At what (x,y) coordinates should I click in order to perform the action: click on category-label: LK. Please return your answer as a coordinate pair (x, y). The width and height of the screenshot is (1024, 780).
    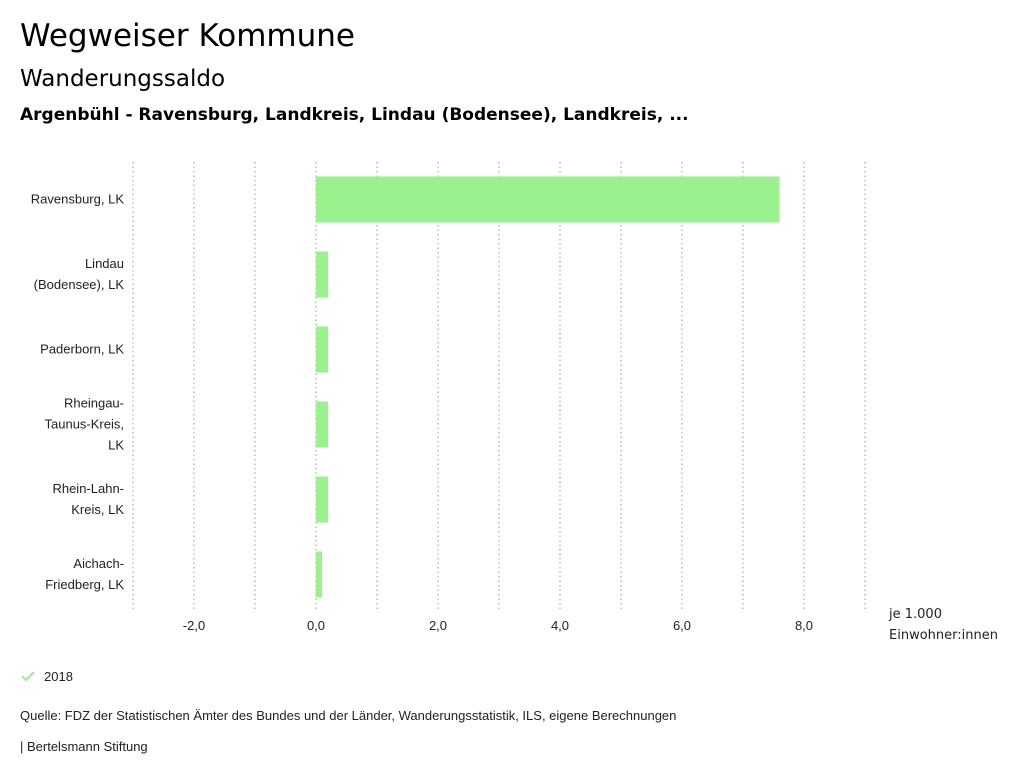
    Looking at the image, I should click on (116, 445).